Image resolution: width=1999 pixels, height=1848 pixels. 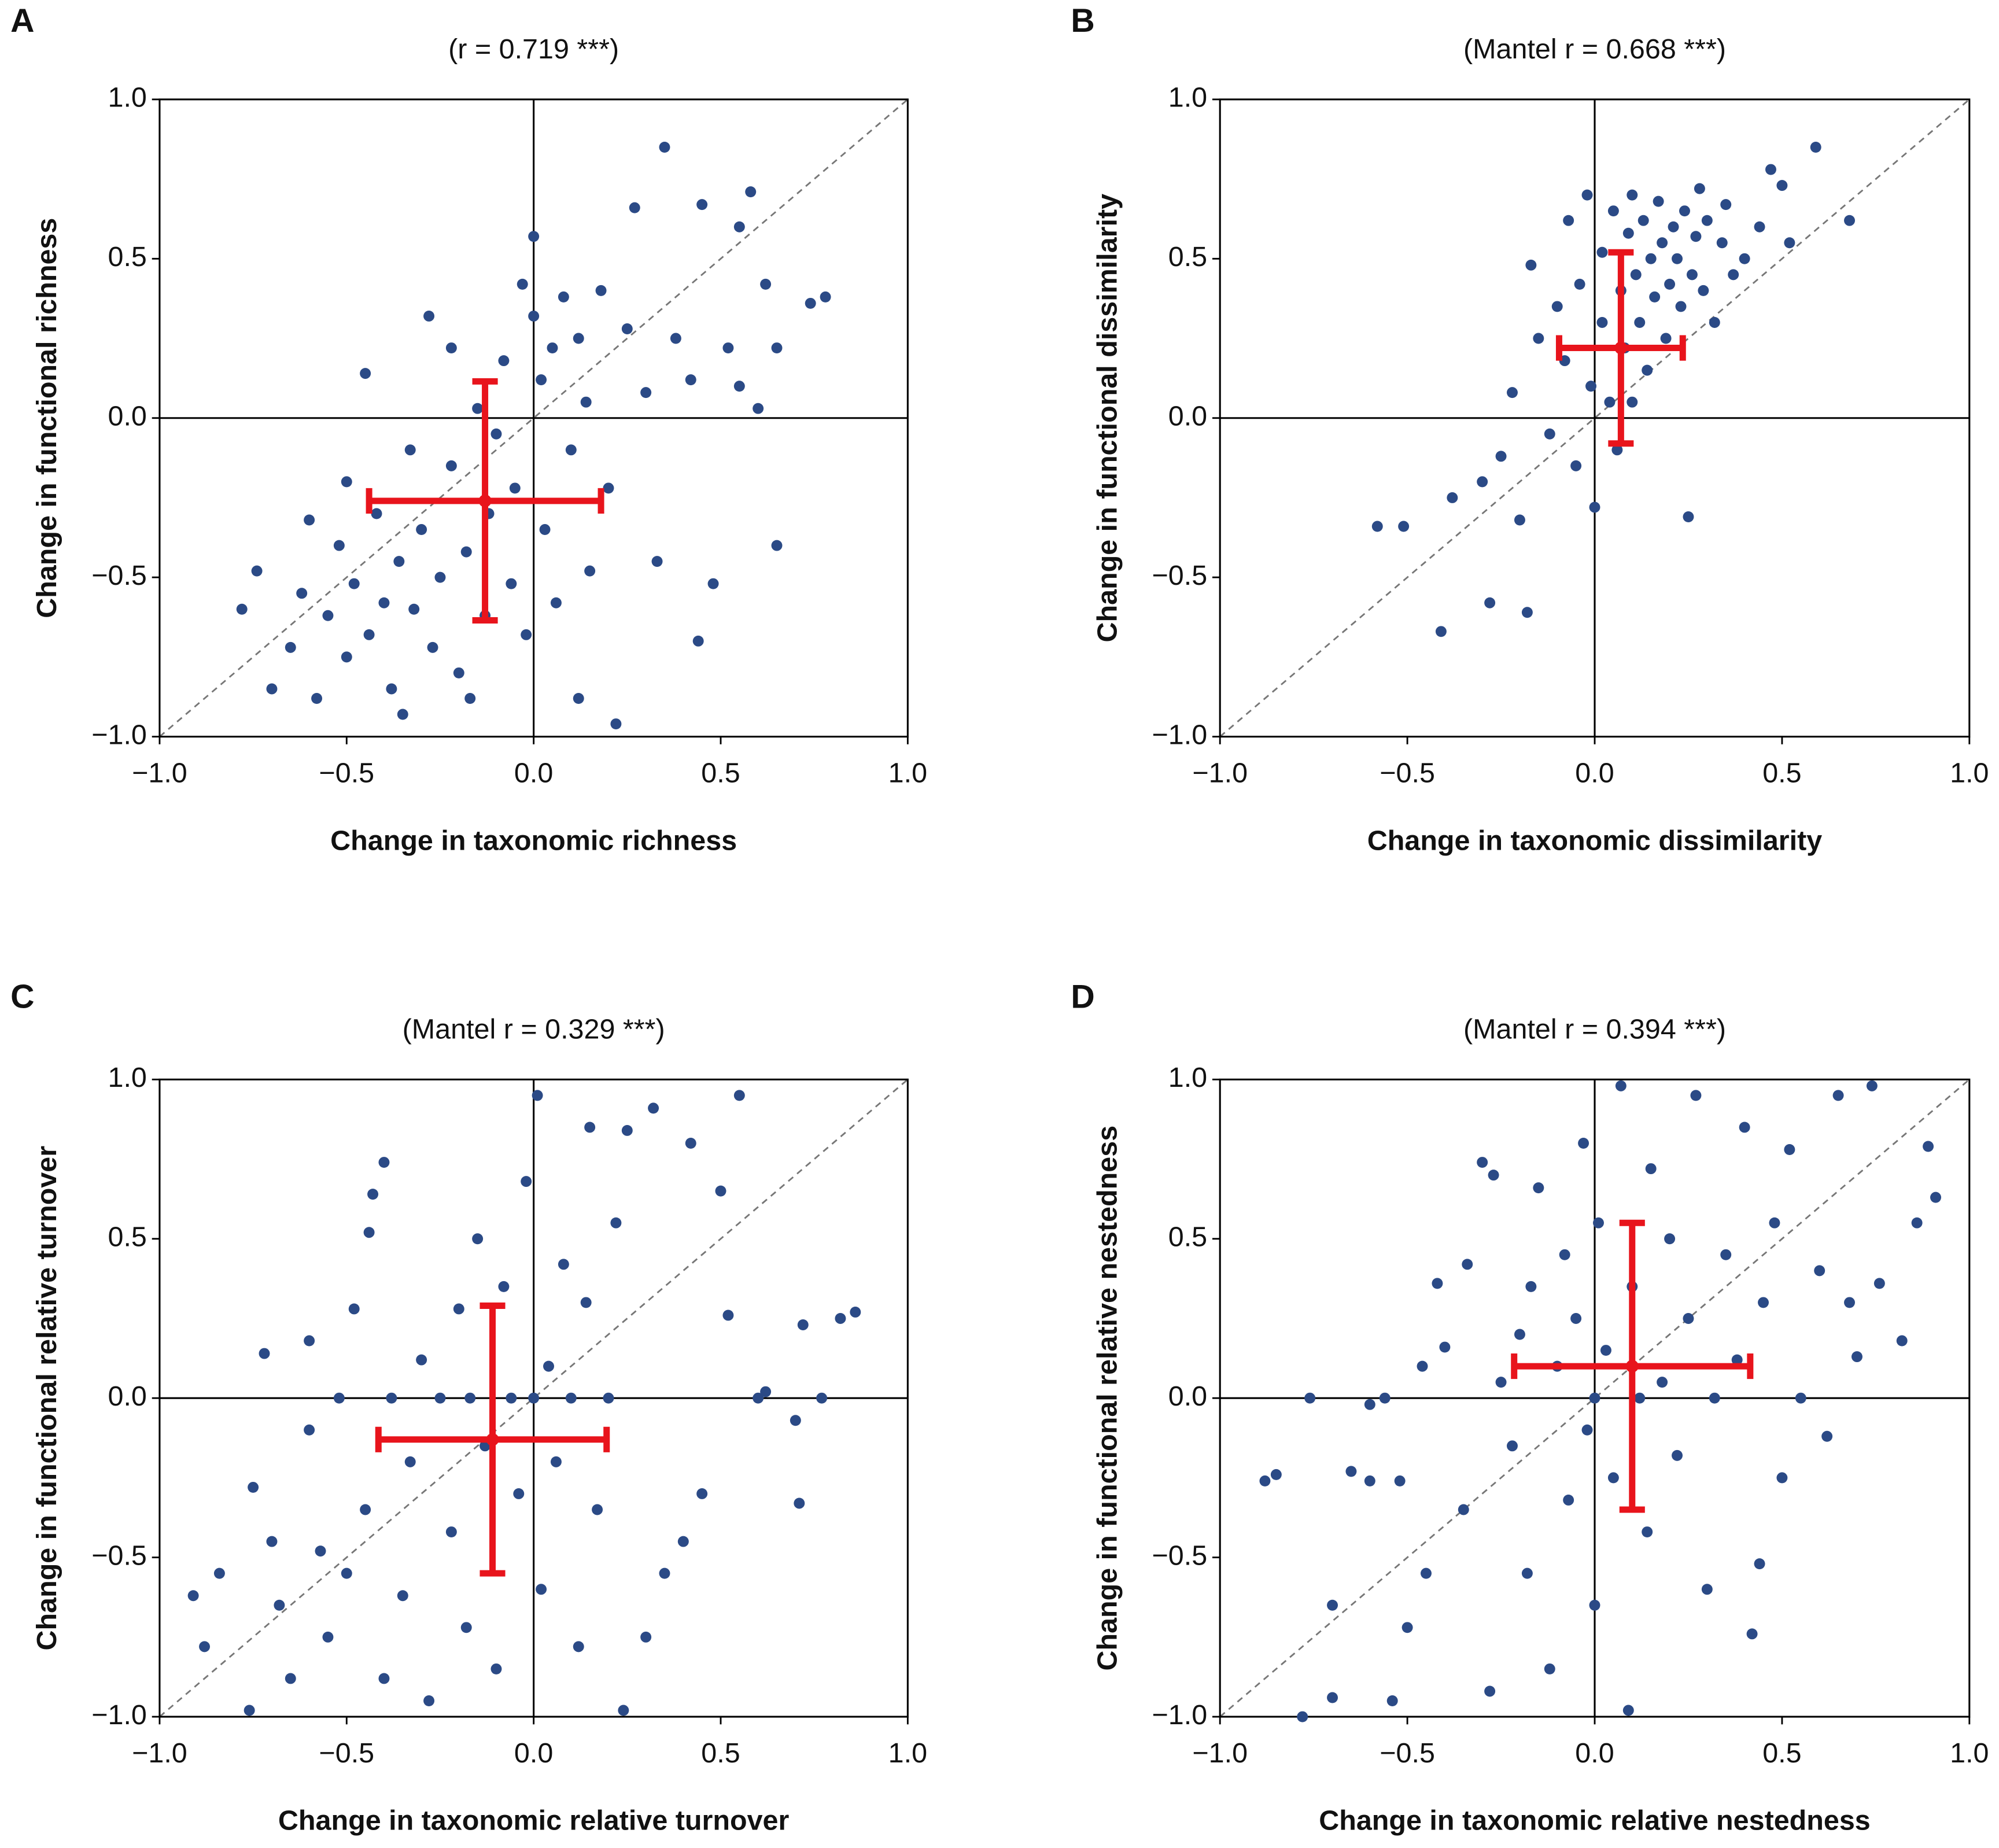 I want to click on panel-title: (r = 0.719 ***), so click(x=533, y=49).